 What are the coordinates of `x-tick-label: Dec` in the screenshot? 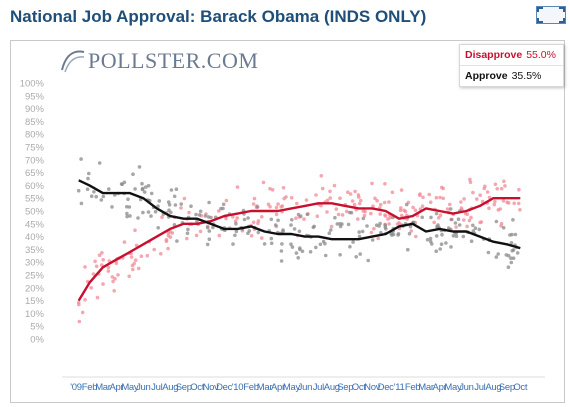 It's located at (224, 387).